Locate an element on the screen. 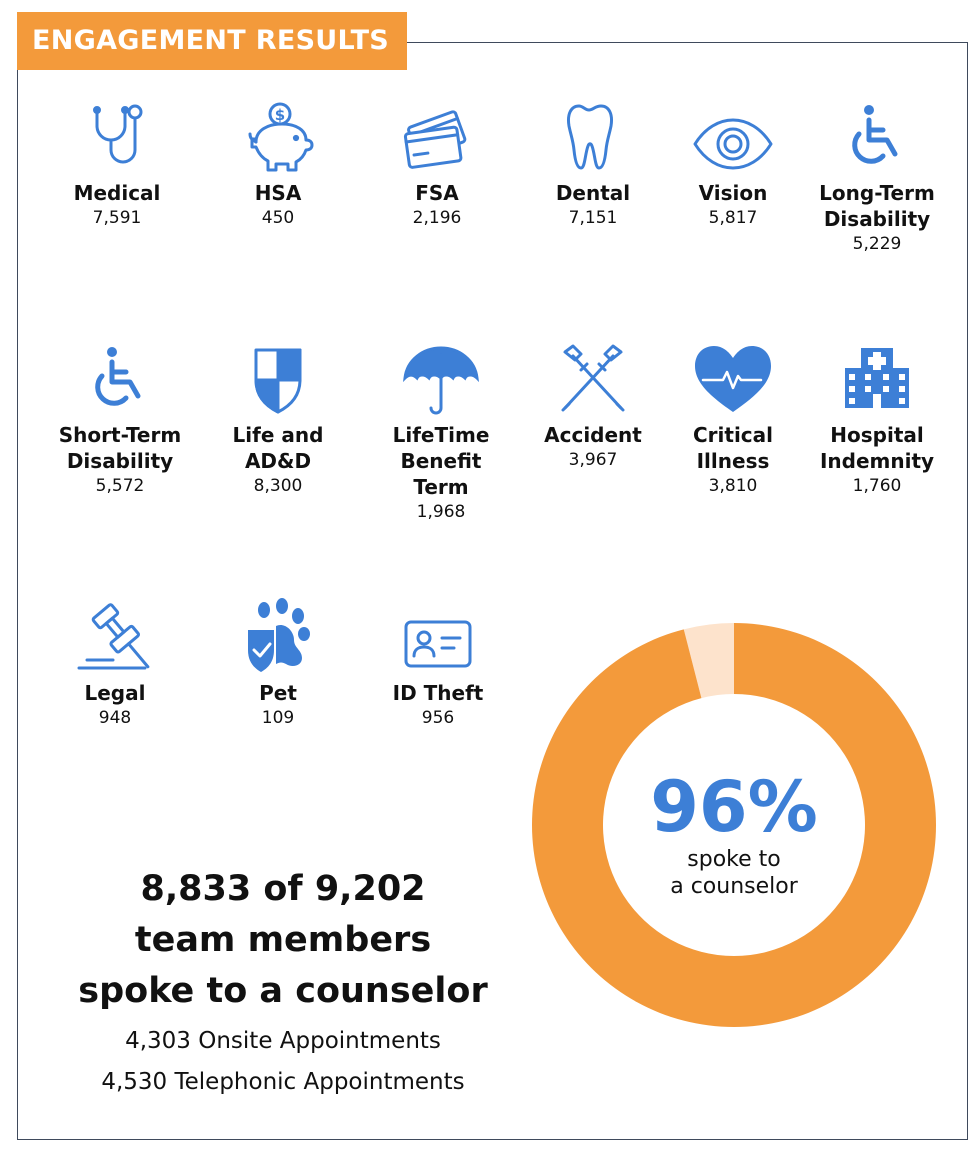 The height and width of the screenshot is (1156, 978). benefit-legal: Legal 948 is located at coordinates (115, 662).